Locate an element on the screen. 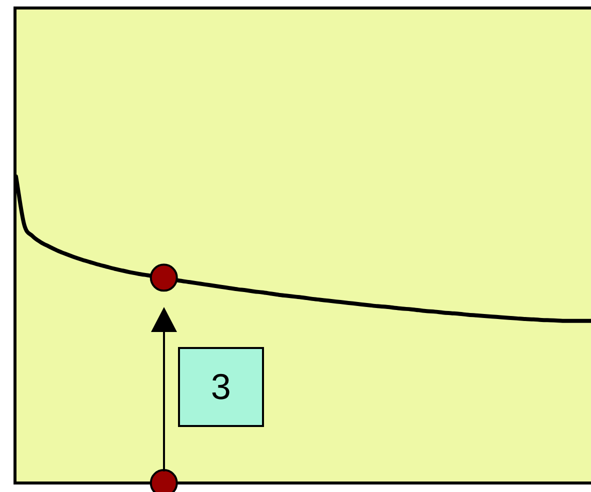 The width and height of the screenshot is (591, 492). callout-box: 3 is located at coordinates (221, 387).